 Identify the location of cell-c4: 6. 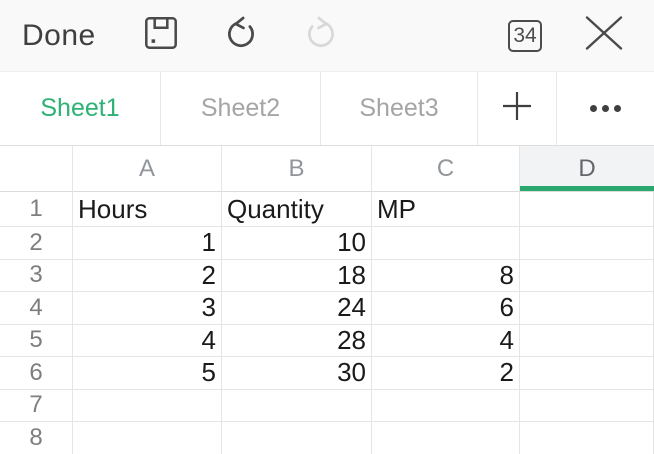
(446, 308).